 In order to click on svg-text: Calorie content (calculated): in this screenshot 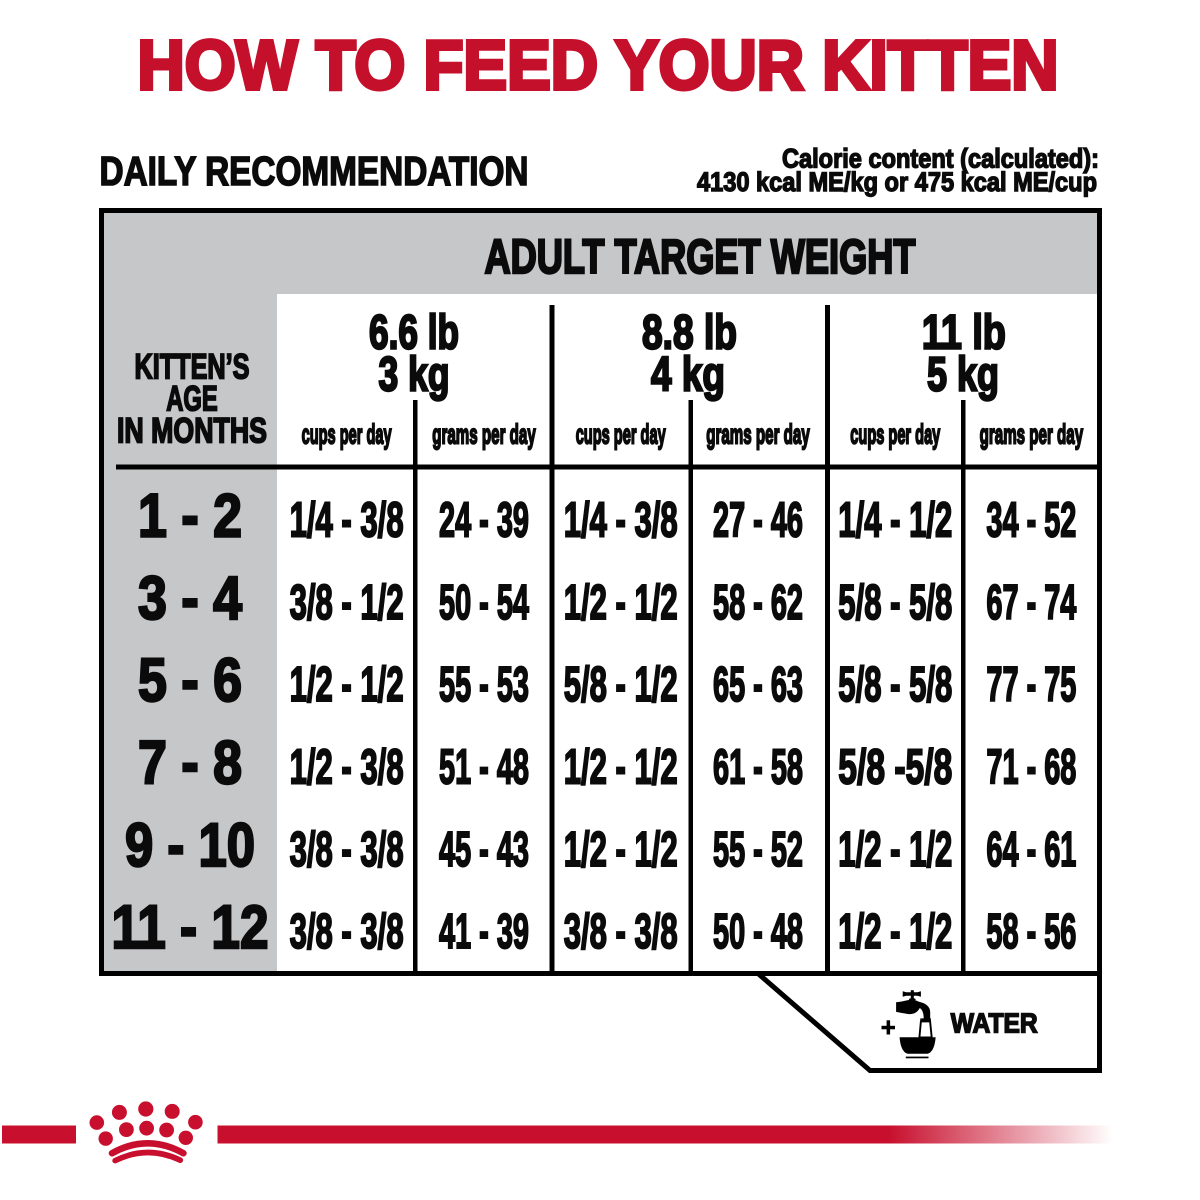, I will do `click(940, 159)`.